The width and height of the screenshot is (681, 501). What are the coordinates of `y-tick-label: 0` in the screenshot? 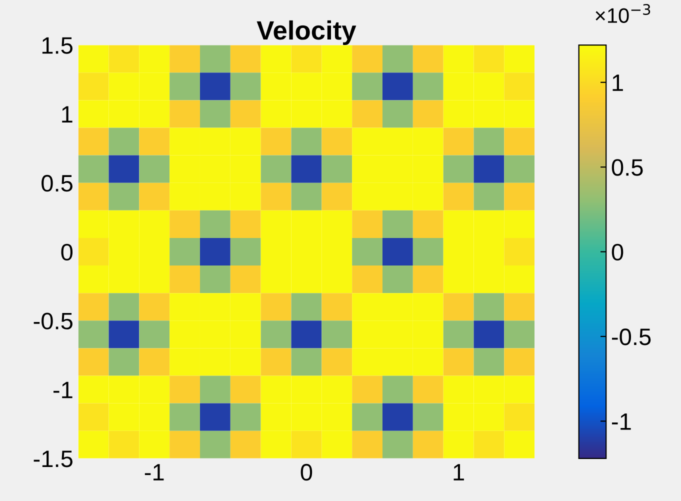 It's located at (67, 252).